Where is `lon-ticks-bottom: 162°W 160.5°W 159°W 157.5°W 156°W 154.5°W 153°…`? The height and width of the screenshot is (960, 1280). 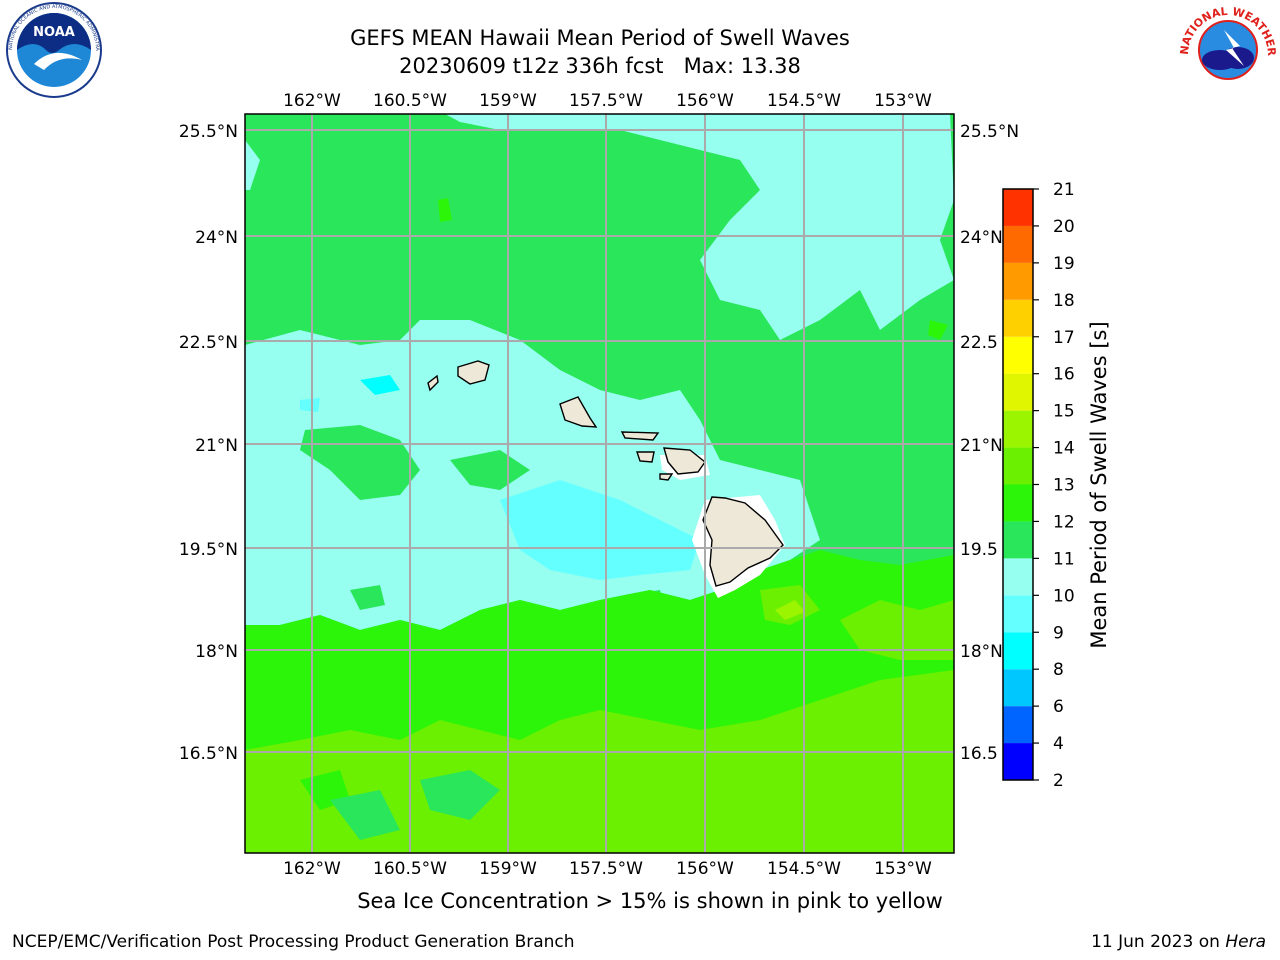 lon-ticks-bottom: 162°W 160.5°W 159°W 157.5°W 156°W 154.5°W 153°… is located at coordinates (607, 869).